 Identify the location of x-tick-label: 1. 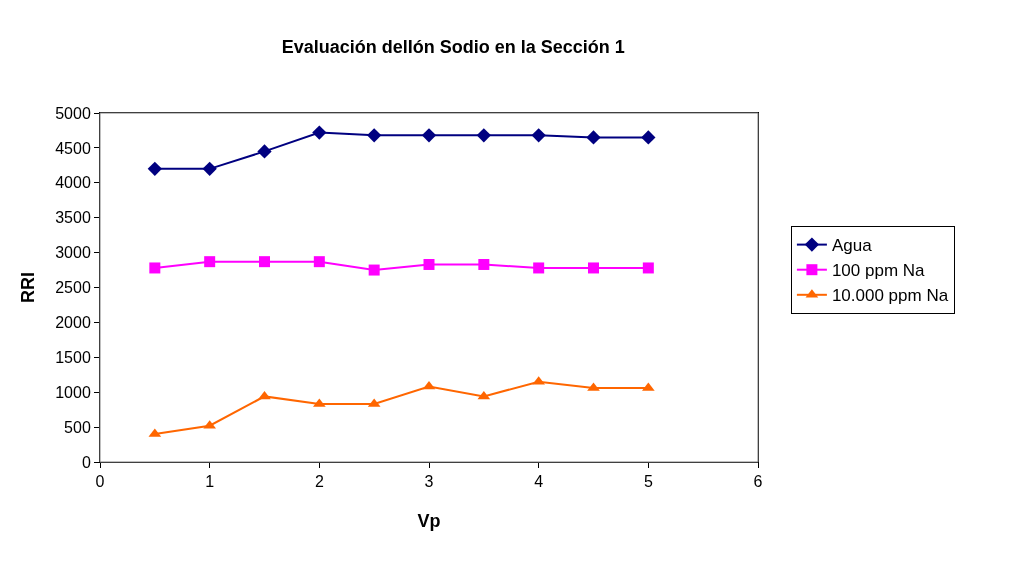
(210, 482).